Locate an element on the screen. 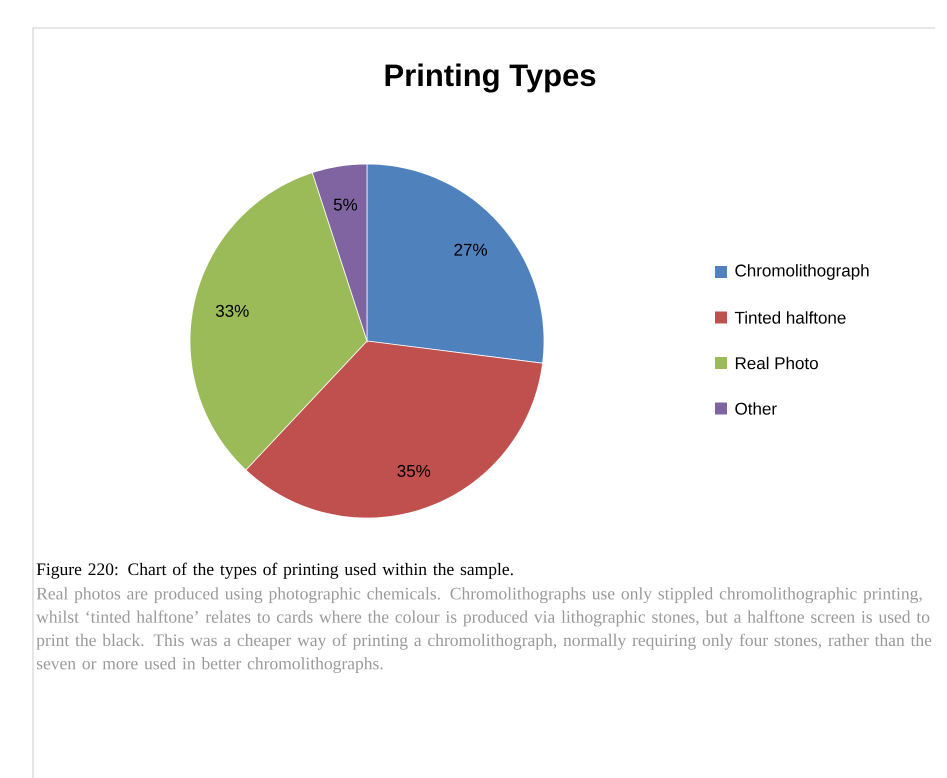  text: Real photos are produced using photographic chemicals. Chromolithographs use only stippled chromolithographic printing, whilst ‘tinted halftone’ relates to cards where the colour is produced via lithographic stones, but a halftone screen is used to print the black. This was a cheaper way of printing a chromolithograph, normally requiring only four stones, rather than the seven or more used in better chromolithographs. is located at coordinates (484, 630).